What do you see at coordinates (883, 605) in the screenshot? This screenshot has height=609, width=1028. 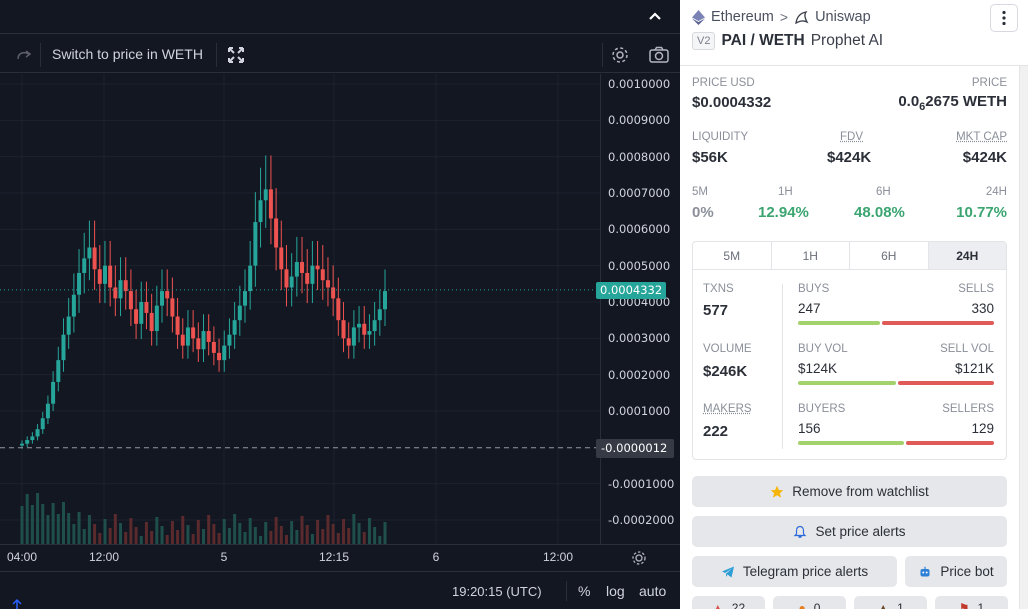 I see `poop-icon: ▲` at bounding box center [883, 605].